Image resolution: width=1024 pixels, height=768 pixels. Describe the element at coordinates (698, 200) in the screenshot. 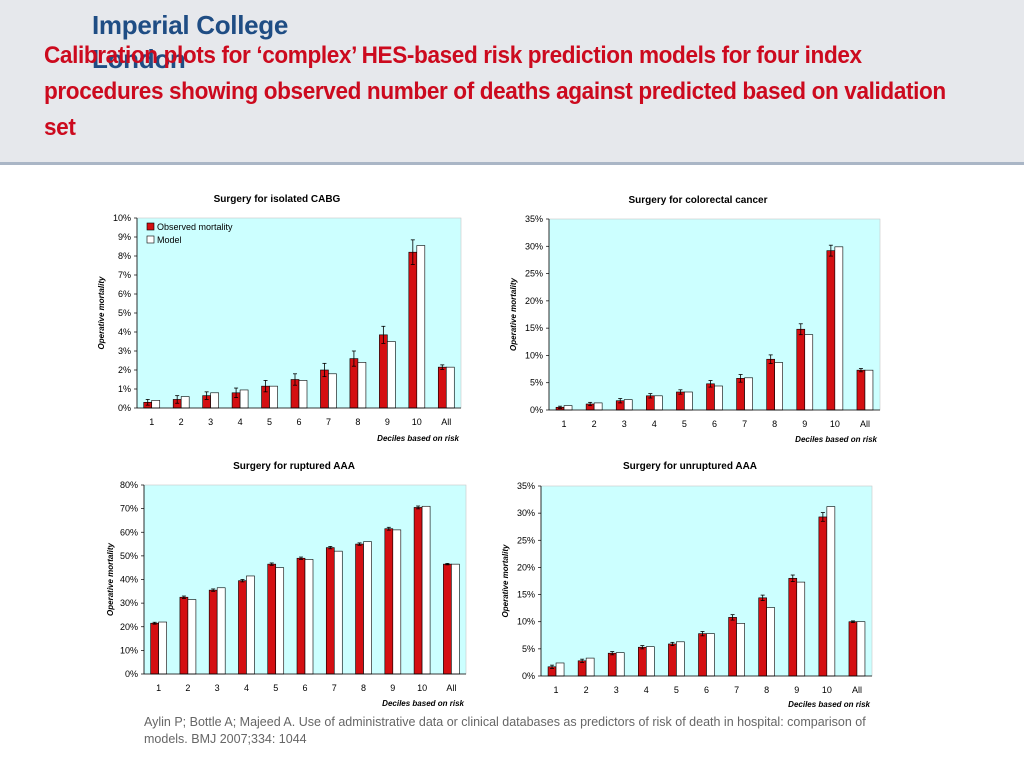

I see `chart-title: Surgery for colorectal cancer` at that location.